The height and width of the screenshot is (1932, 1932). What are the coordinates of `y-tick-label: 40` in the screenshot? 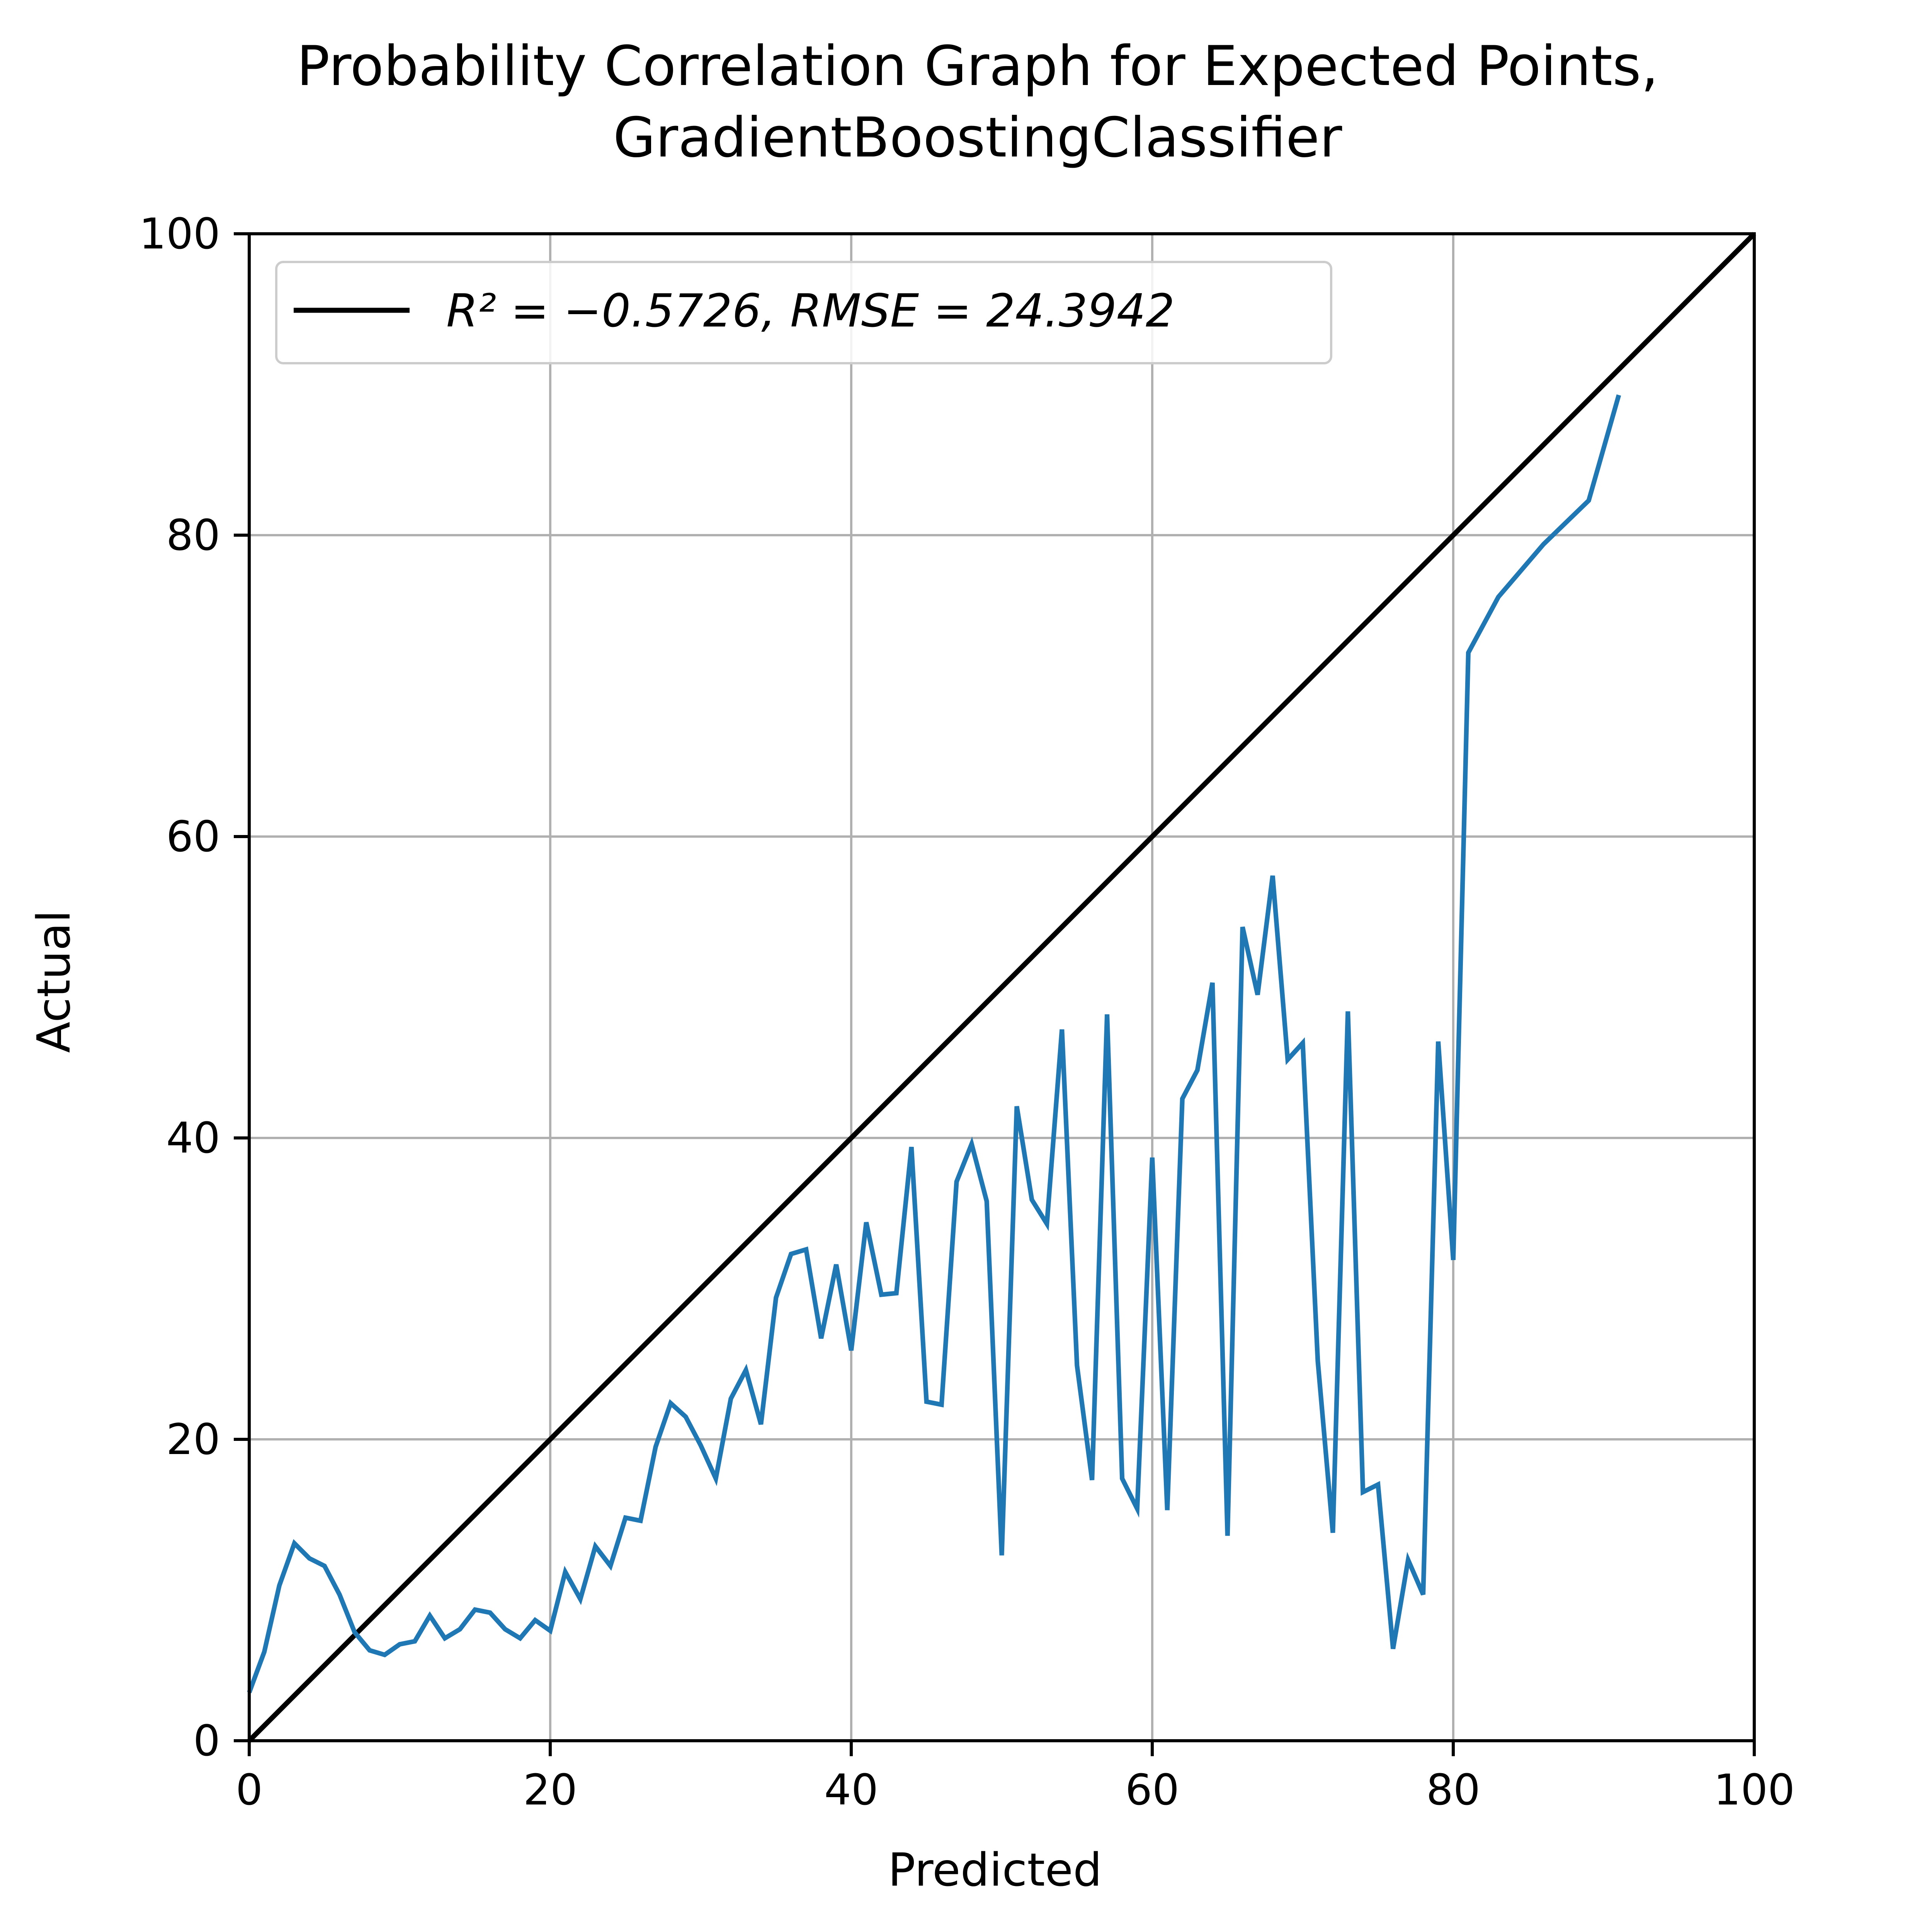 It's located at (193, 1138).